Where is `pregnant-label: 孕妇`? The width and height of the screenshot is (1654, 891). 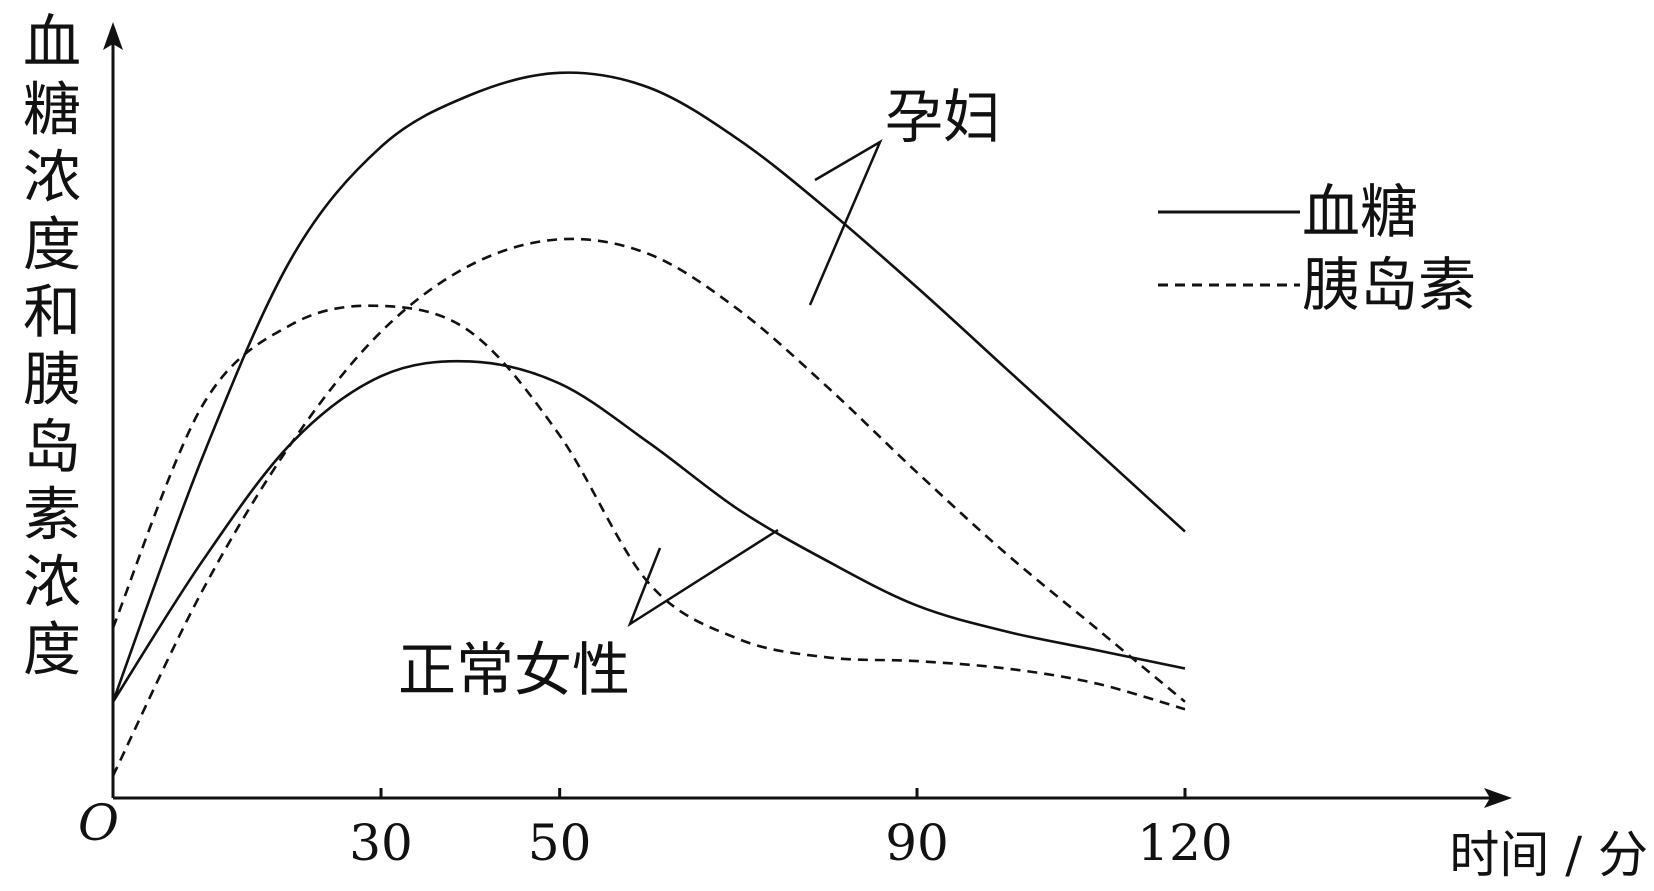 pregnant-label: 孕妇 is located at coordinates (943, 117).